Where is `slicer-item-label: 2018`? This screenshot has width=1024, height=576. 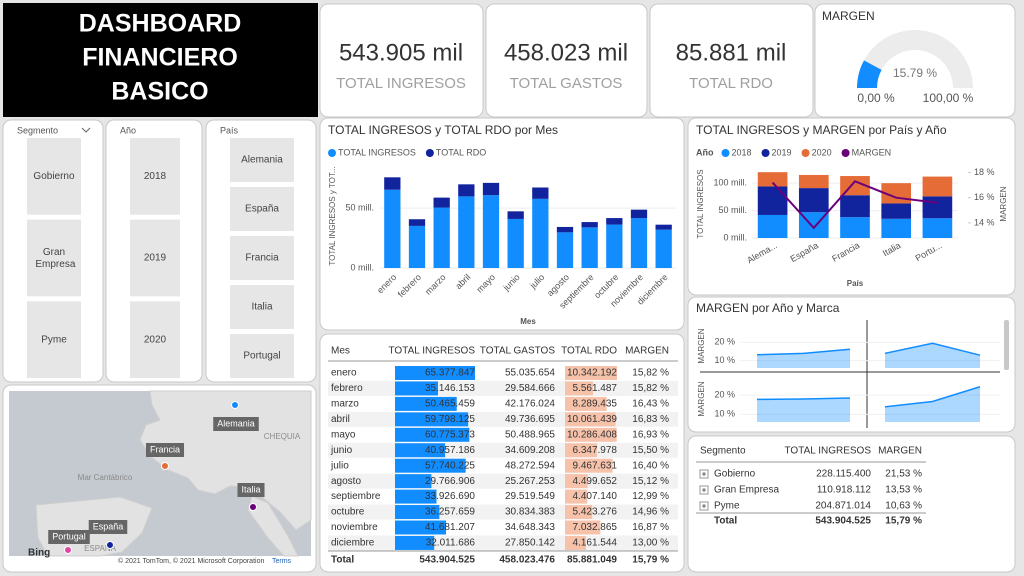 slicer-item-label: 2018 is located at coordinates (155, 176).